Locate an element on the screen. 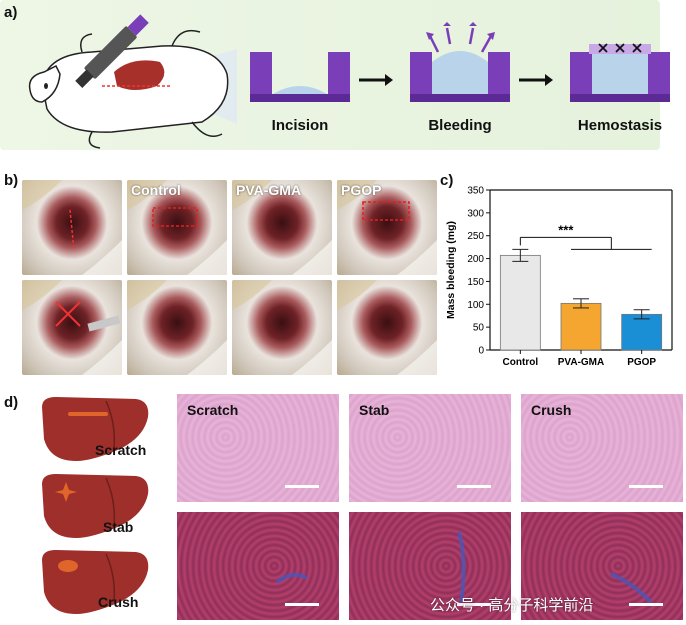 The image size is (686, 625). significance-label: *** is located at coordinates (566, 229).